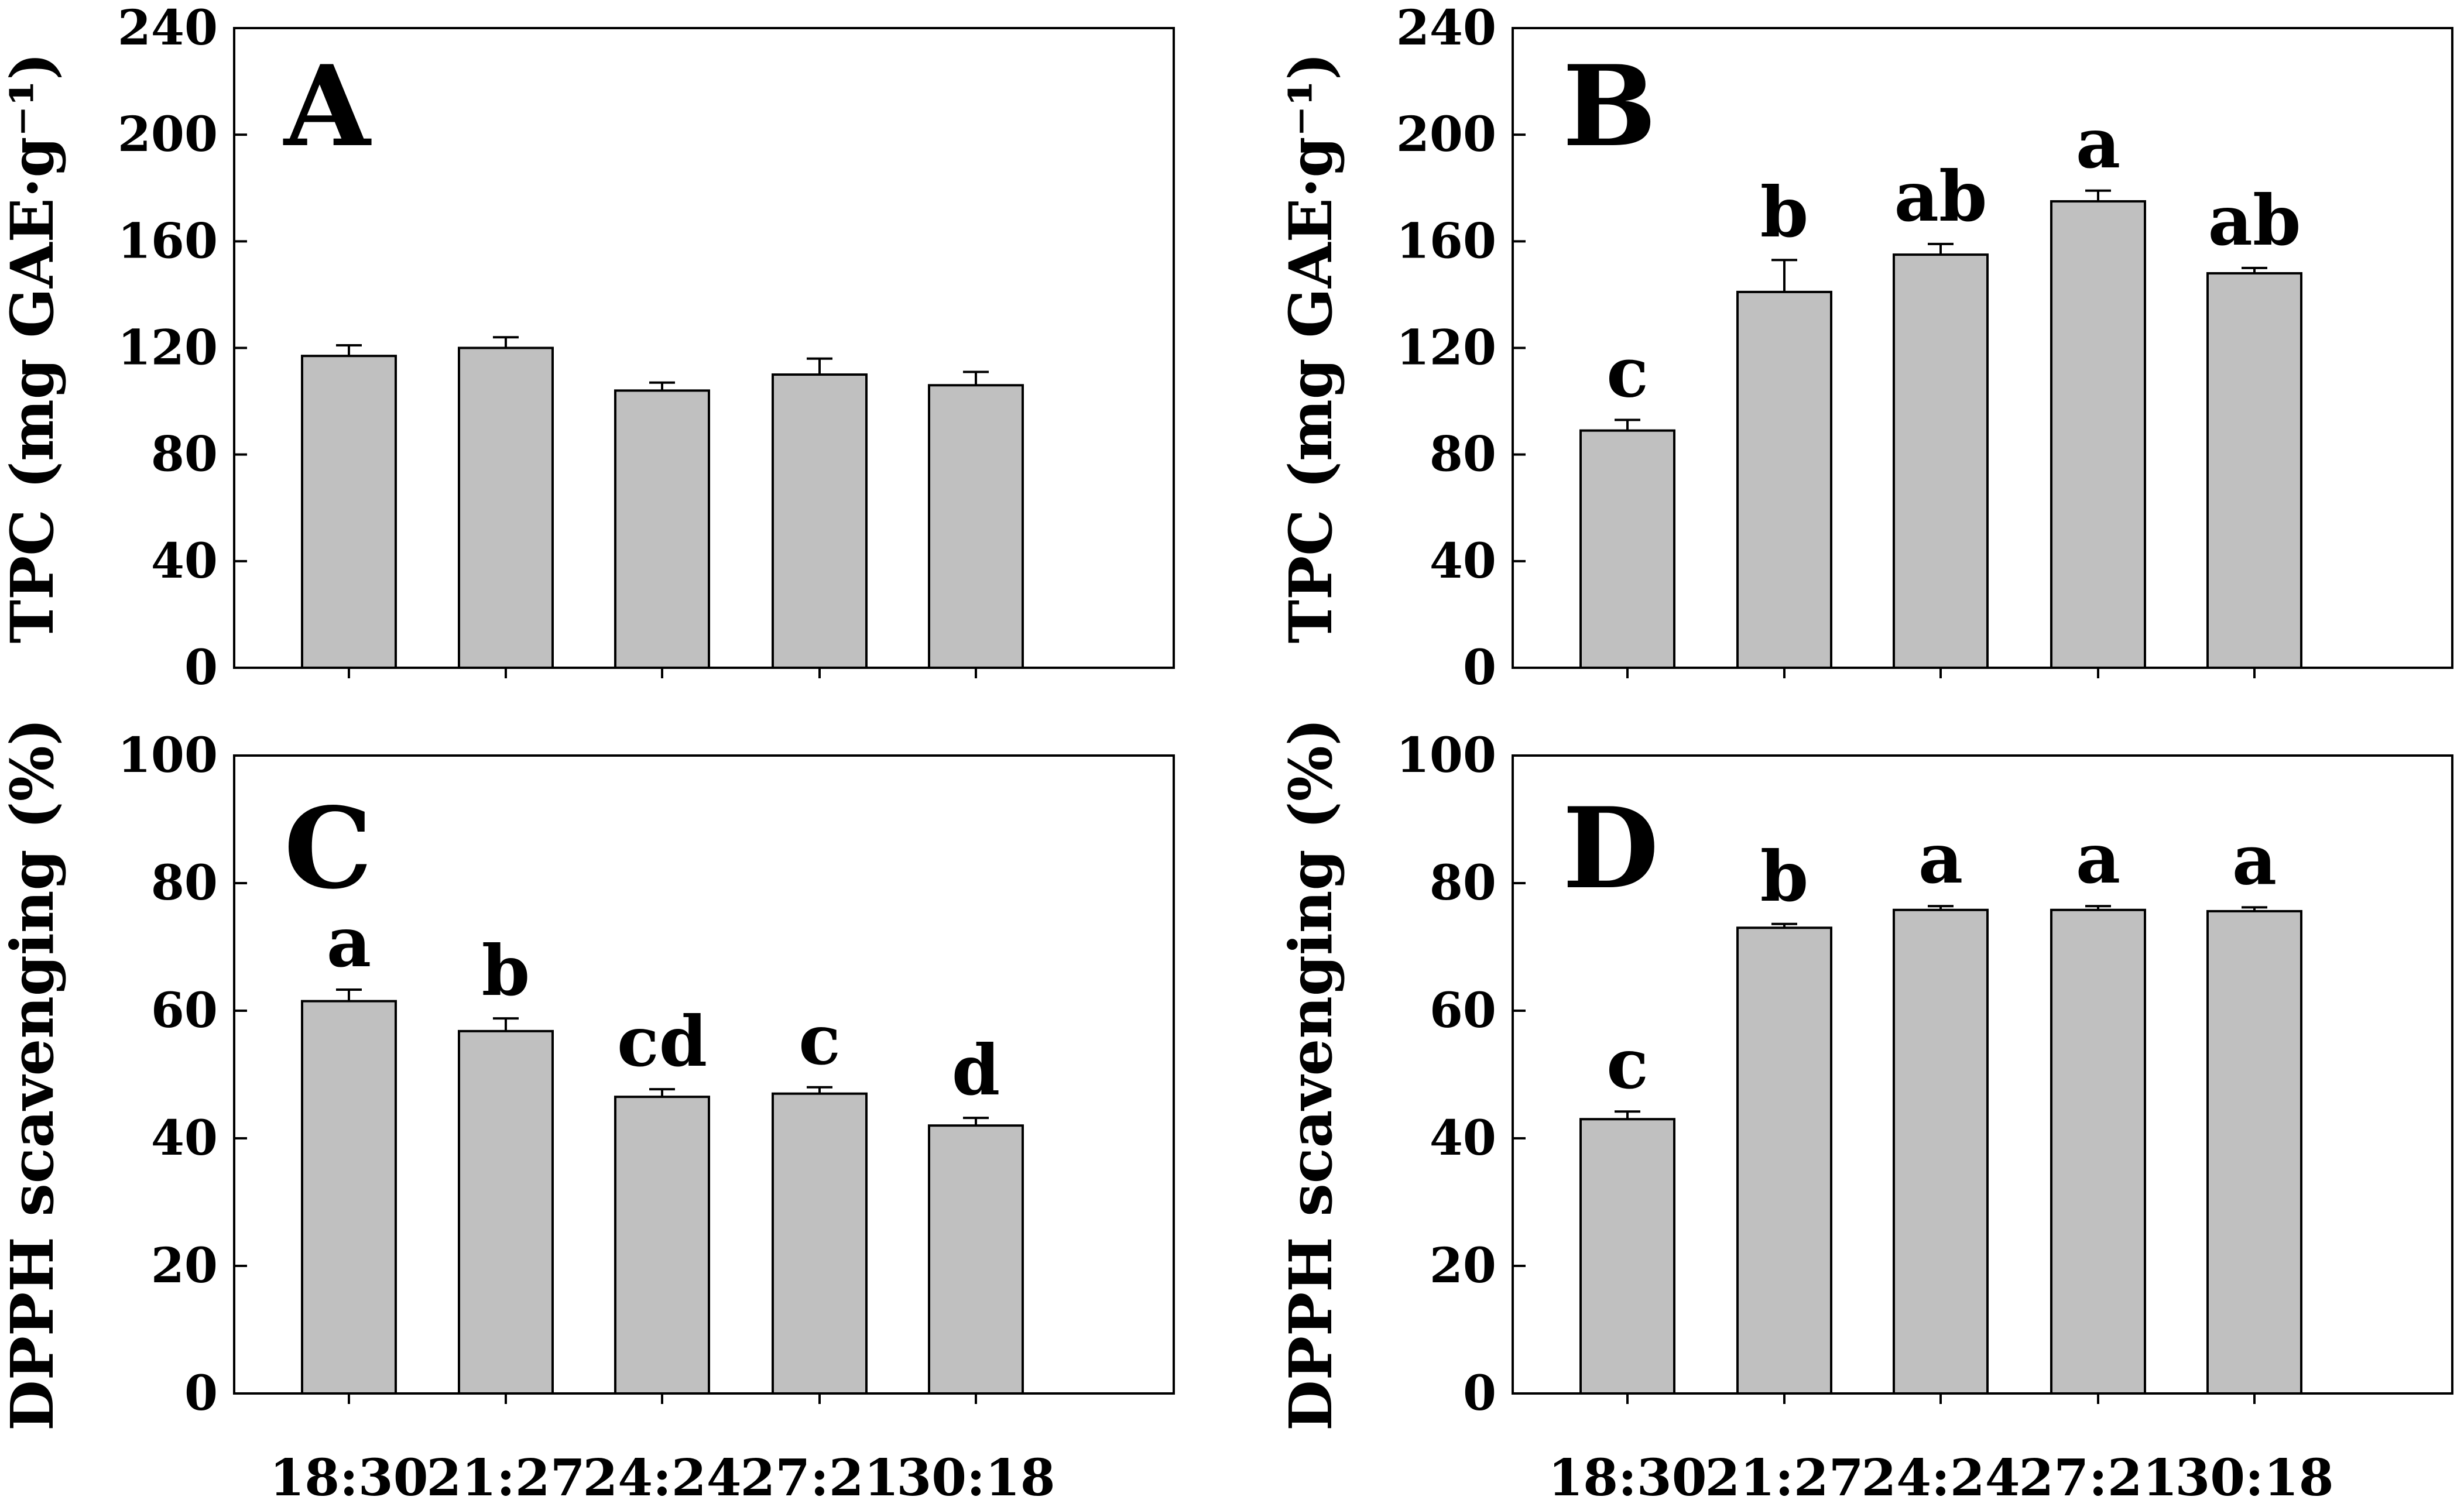 The image size is (2464, 1507). What do you see at coordinates (1611, 848) in the screenshot?
I see `panel-letter: D` at bounding box center [1611, 848].